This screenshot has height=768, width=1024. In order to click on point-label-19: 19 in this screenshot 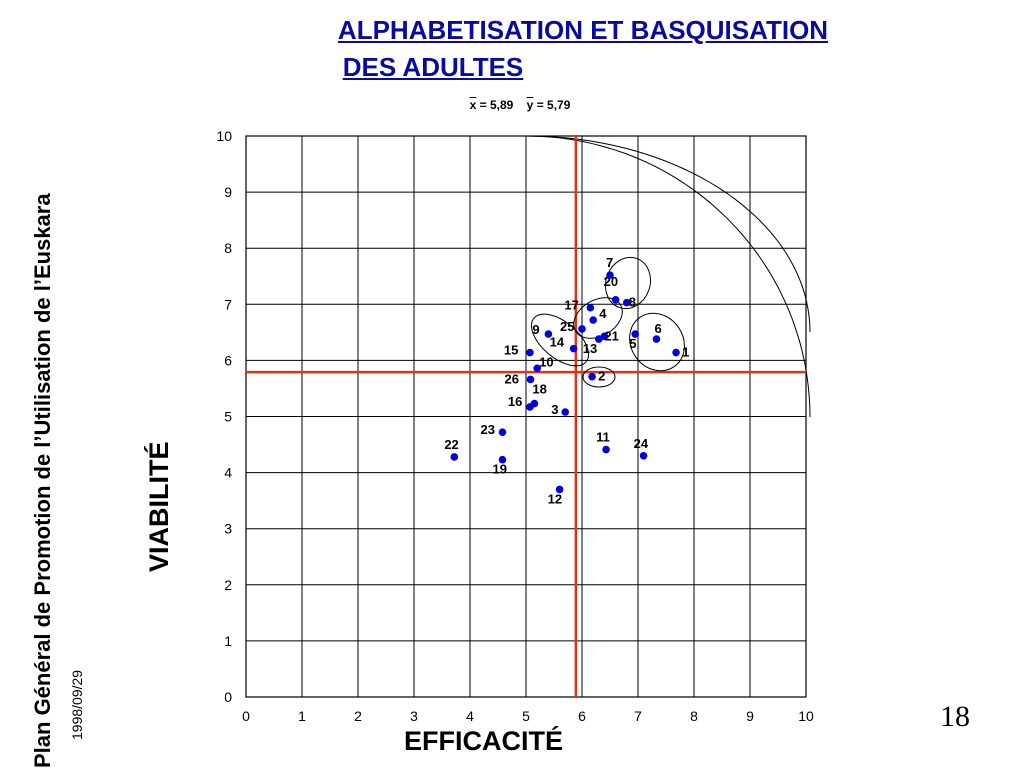, I will do `click(499, 469)`.